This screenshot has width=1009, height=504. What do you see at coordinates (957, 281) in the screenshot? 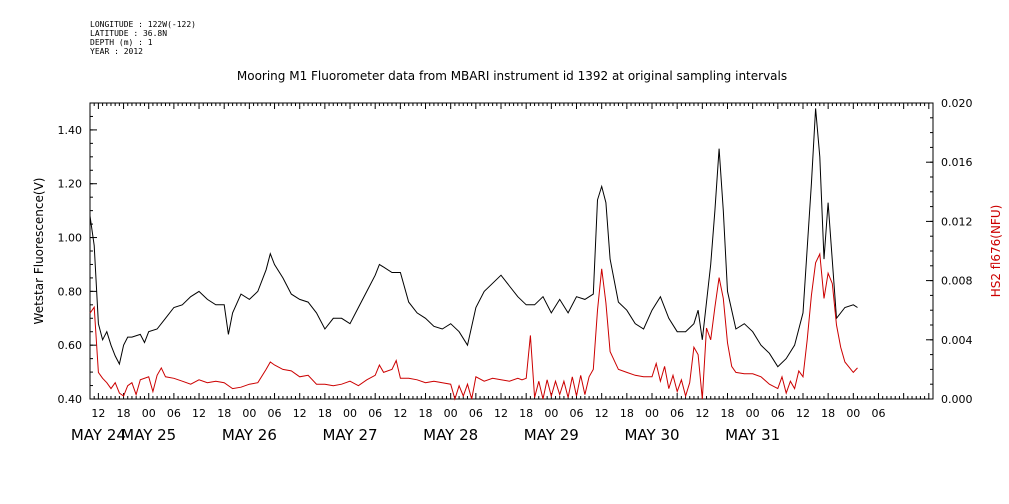
I see `y-tick-label-right: 0.008` at bounding box center [957, 281].